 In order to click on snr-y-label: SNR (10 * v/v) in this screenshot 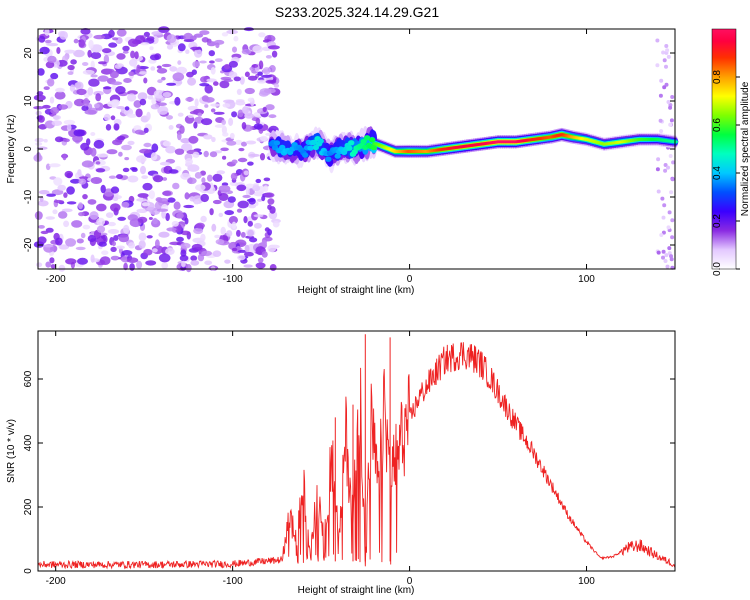, I will do `click(11, 451)`.